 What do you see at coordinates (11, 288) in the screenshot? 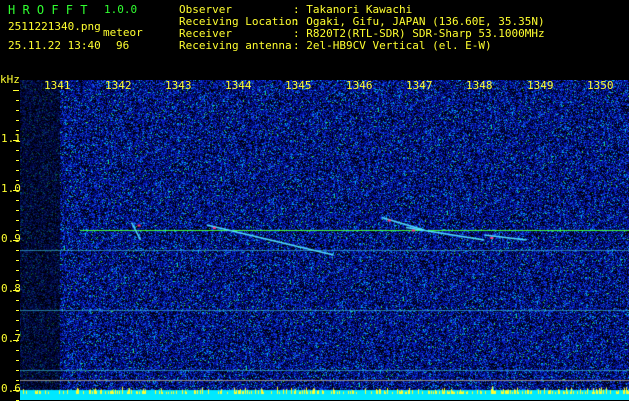
I see `y-tick-label: 0.8` at bounding box center [11, 288].